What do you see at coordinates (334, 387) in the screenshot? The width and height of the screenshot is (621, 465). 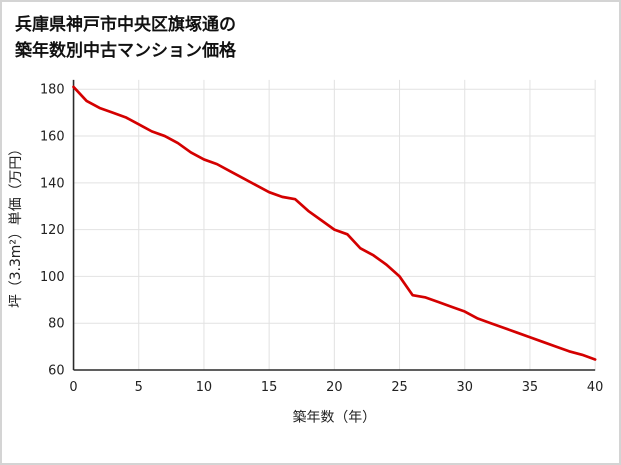 I see `x-tick-label: 20` at bounding box center [334, 387].